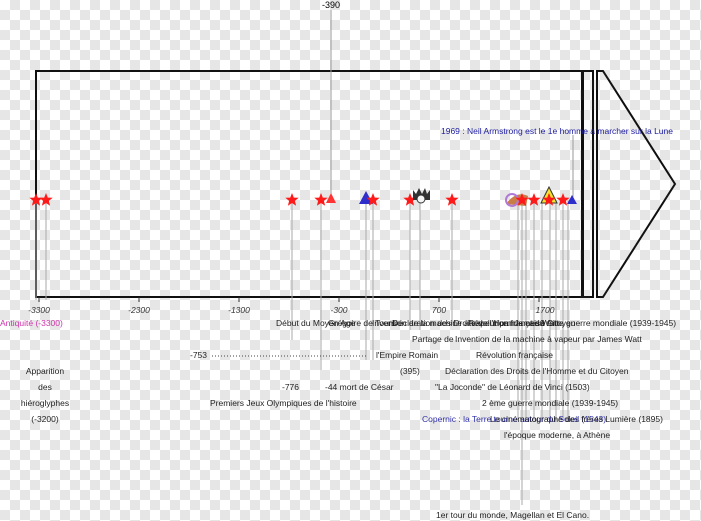 The width and height of the screenshot is (701, 521). I want to click on timeline-arrow-head, so click(636, 184).